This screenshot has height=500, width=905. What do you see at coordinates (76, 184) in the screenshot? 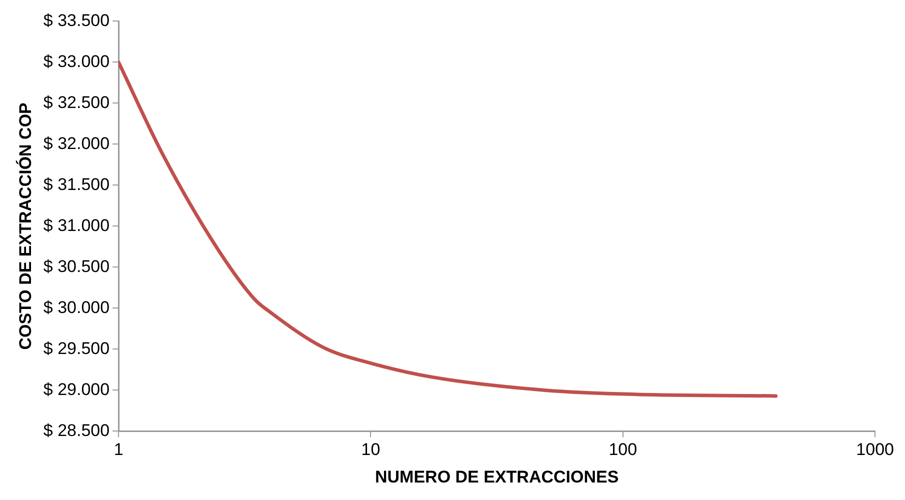
I see `y-tick-label: $ 31.500` at bounding box center [76, 184].